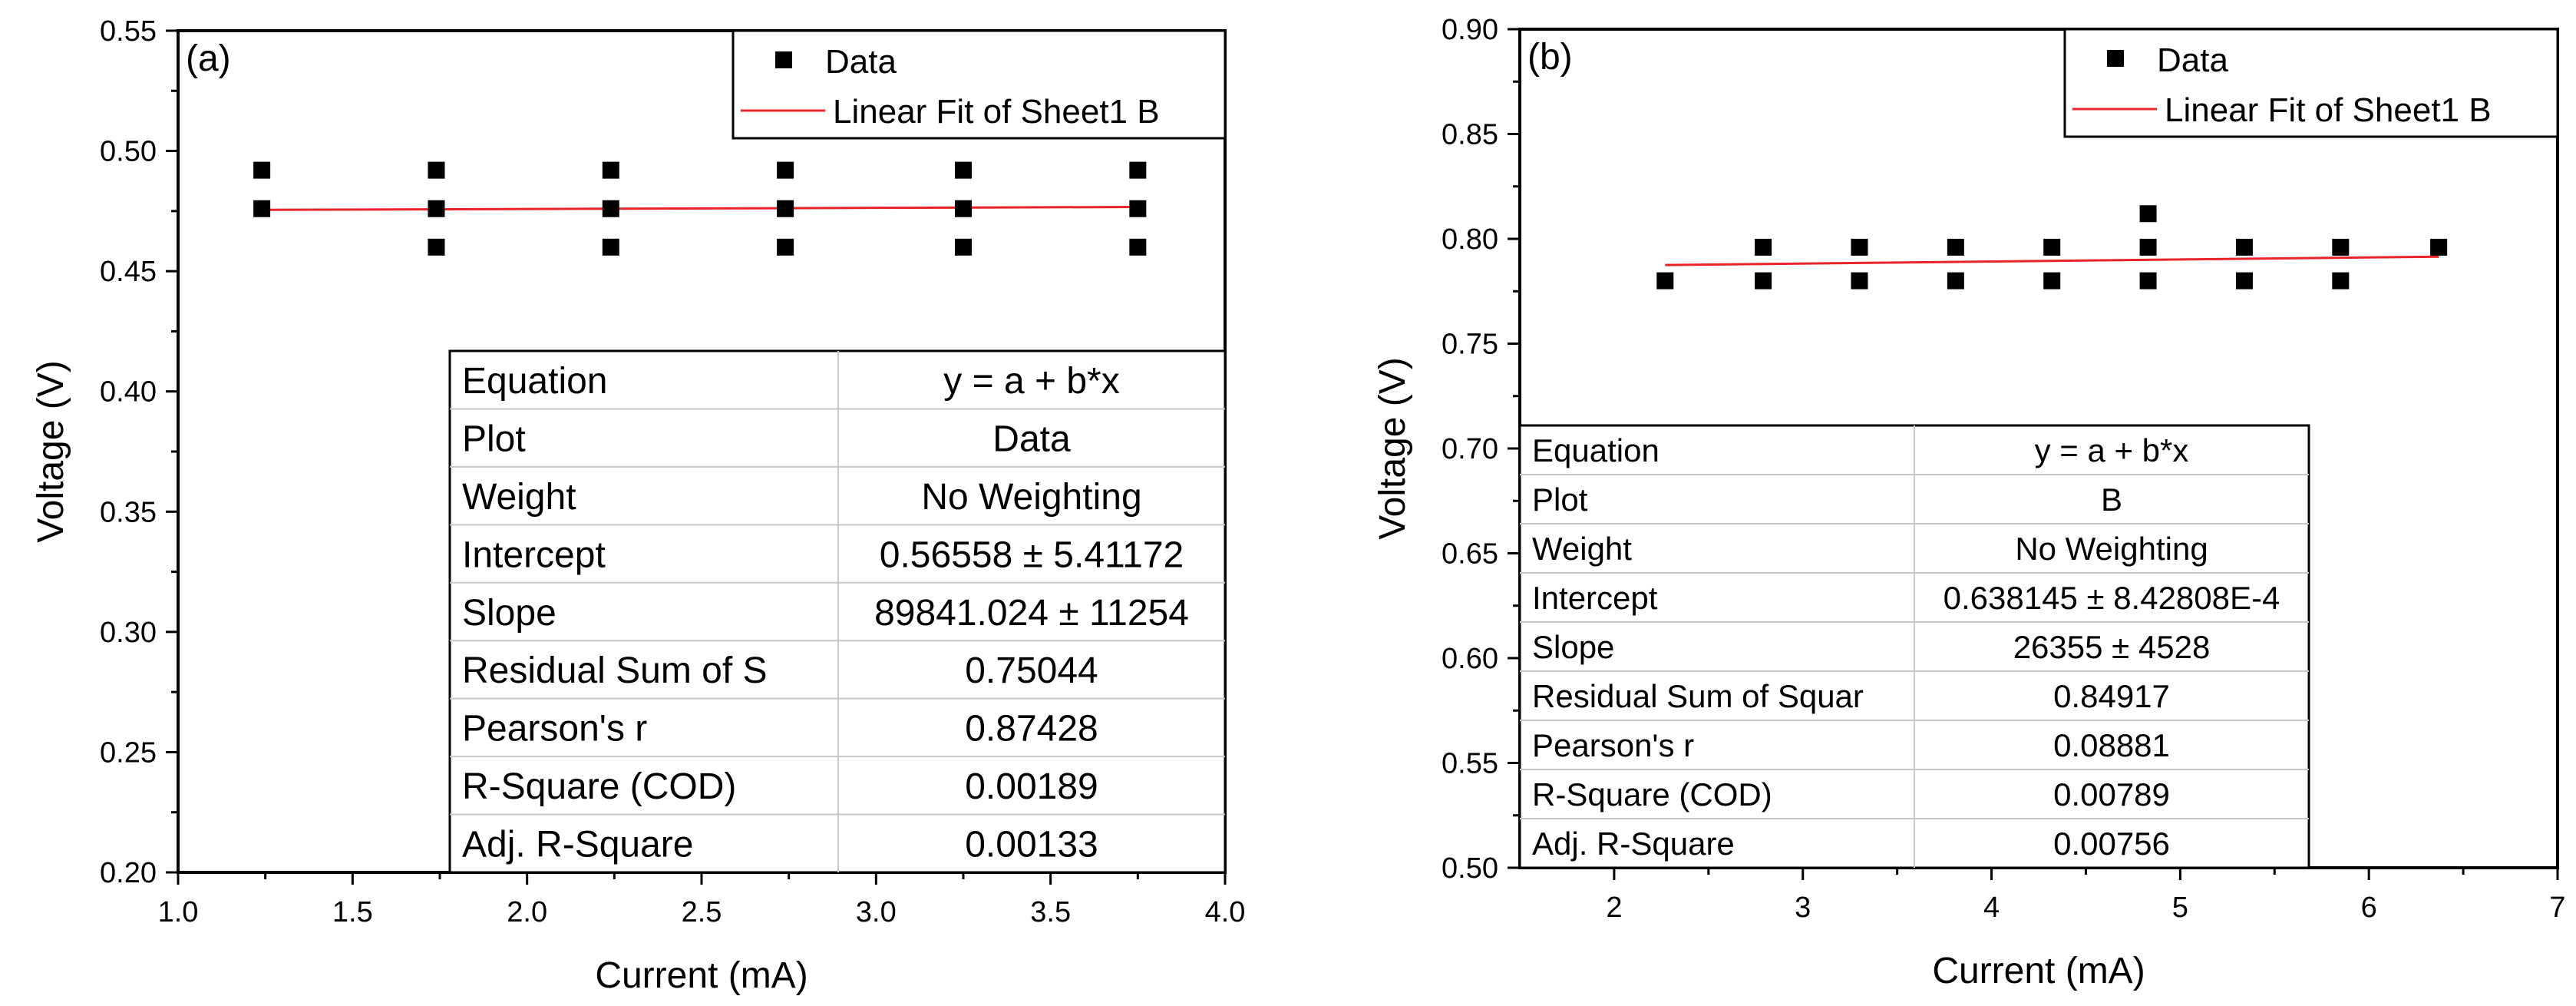  Describe the element at coordinates (1470, 449) in the screenshot. I see `y-tick-label: 0.70` at that location.